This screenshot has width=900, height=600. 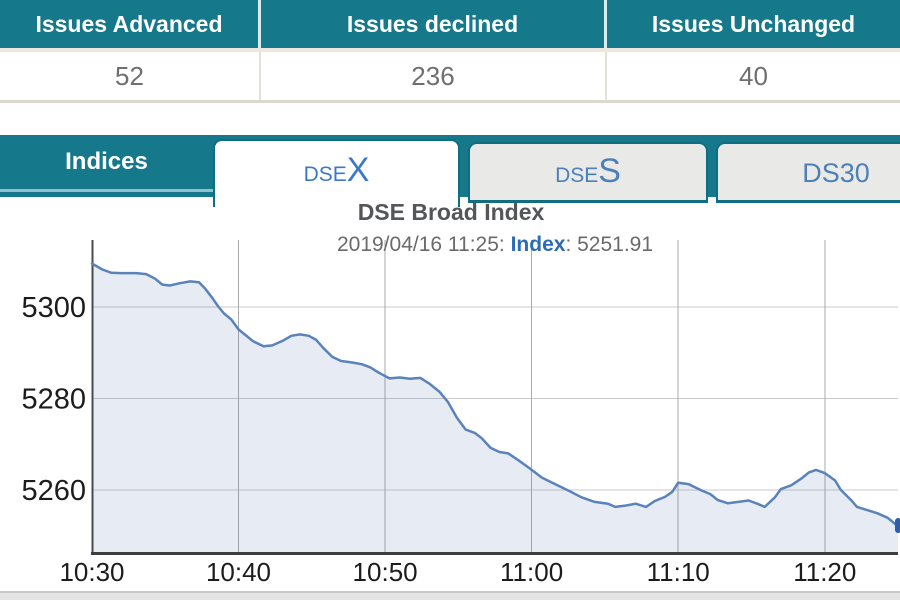 What do you see at coordinates (130, 24) in the screenshot?
I see `issues-advanced-header: Issues Advanced` at bounding box center [130, 24].